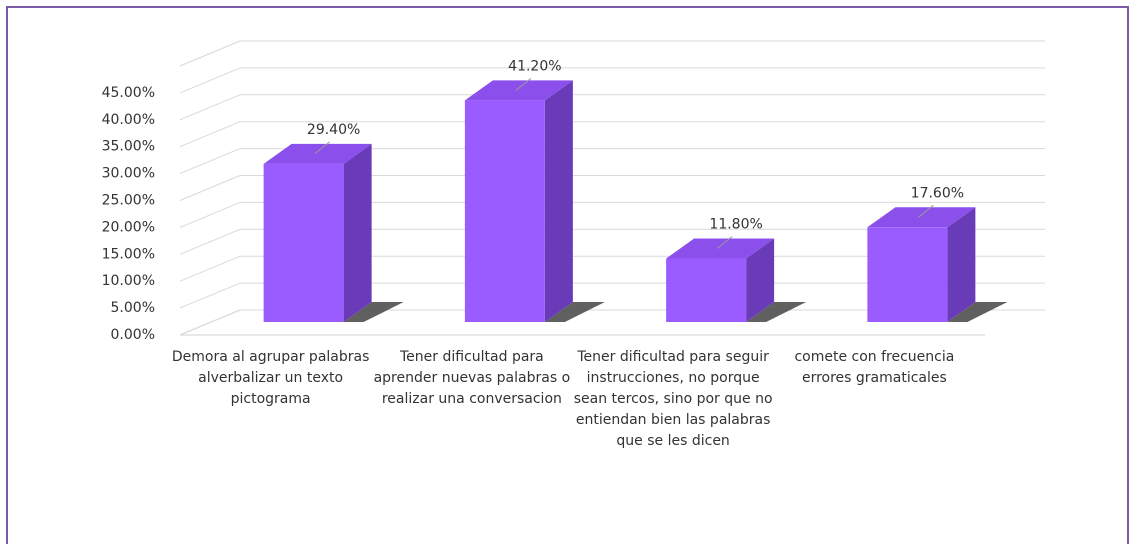 This screenshot has height=544, width=1137. Describe the element at coordinates (735, 225) in the screenshot. I see `data-label: 11.80%` at that location.